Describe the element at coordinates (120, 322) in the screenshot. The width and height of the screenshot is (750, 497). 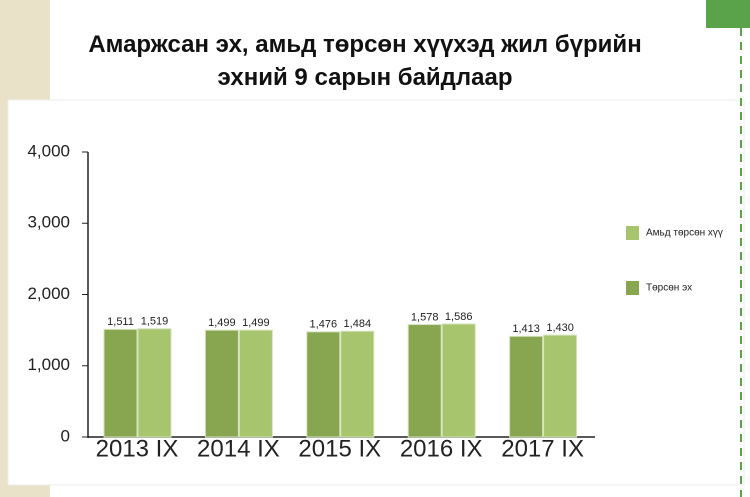
I see `value-label: 1,511` at that location.